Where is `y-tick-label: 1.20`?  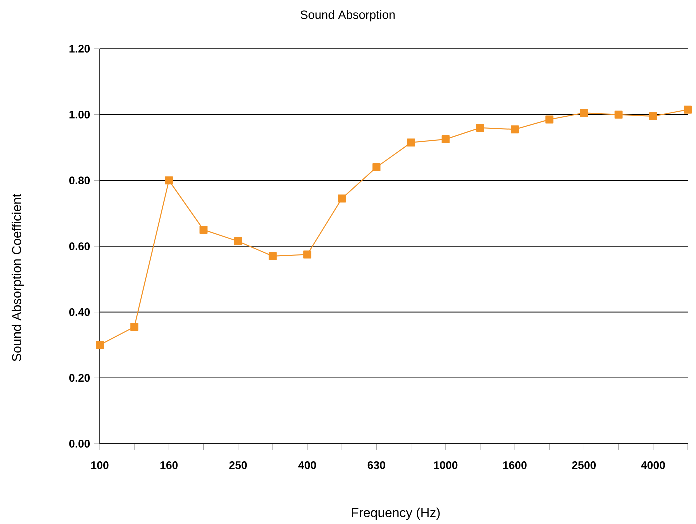 y-tick-label: 1.20 is located at coordinates (80, 49).